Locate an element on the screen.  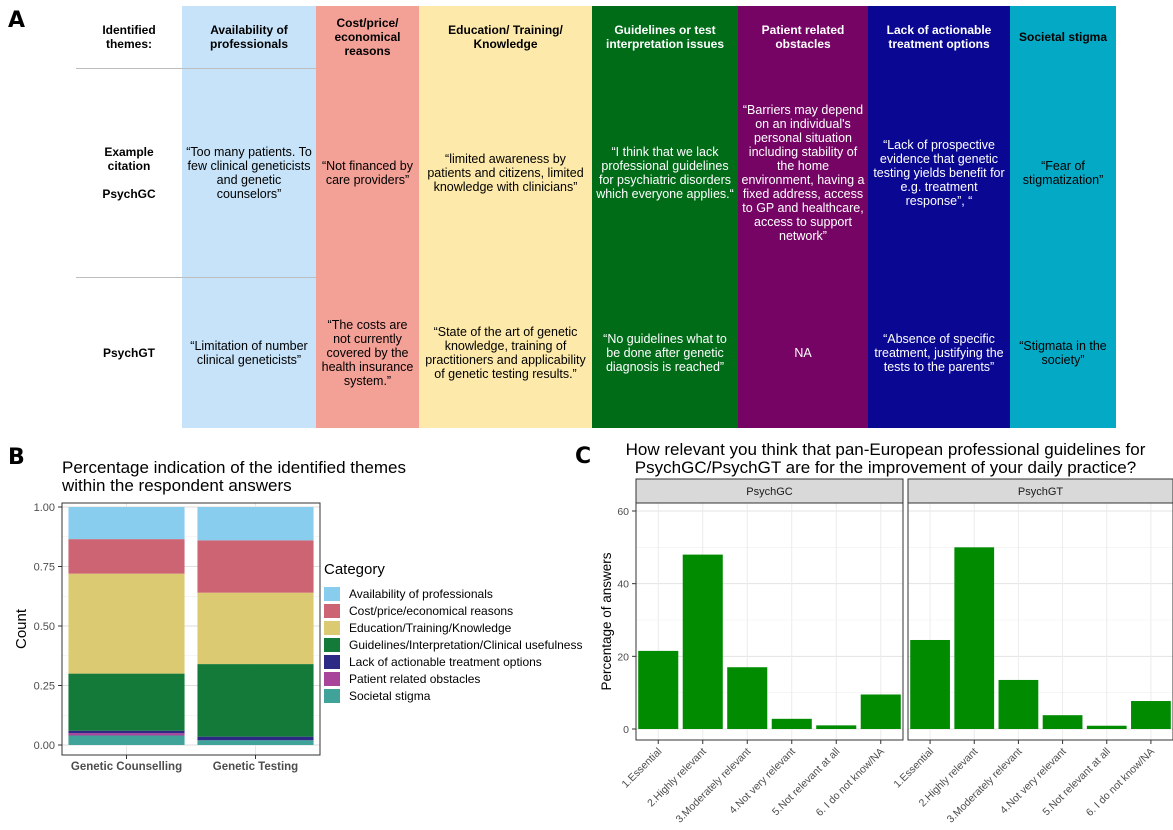
legend-label: Education/Training/Knowledge is located at coordinates (430, 627).